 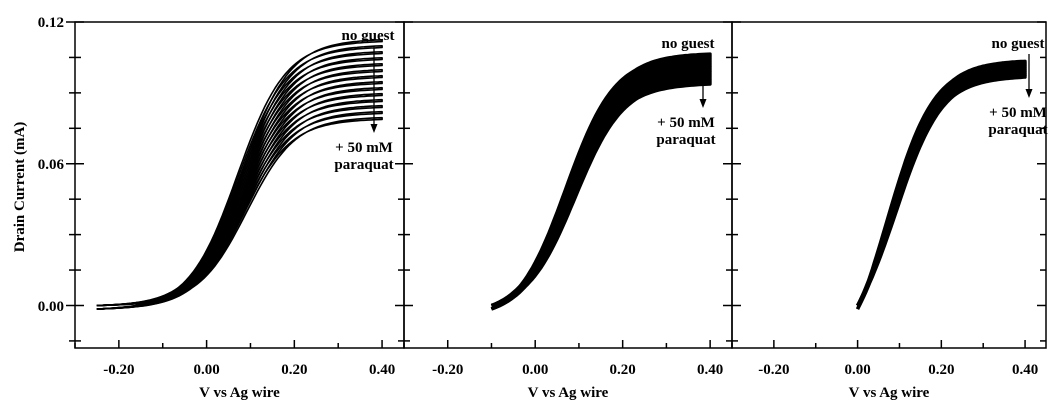 I want to click on y-tick-label: 0.00, so click(x=51, y=307).